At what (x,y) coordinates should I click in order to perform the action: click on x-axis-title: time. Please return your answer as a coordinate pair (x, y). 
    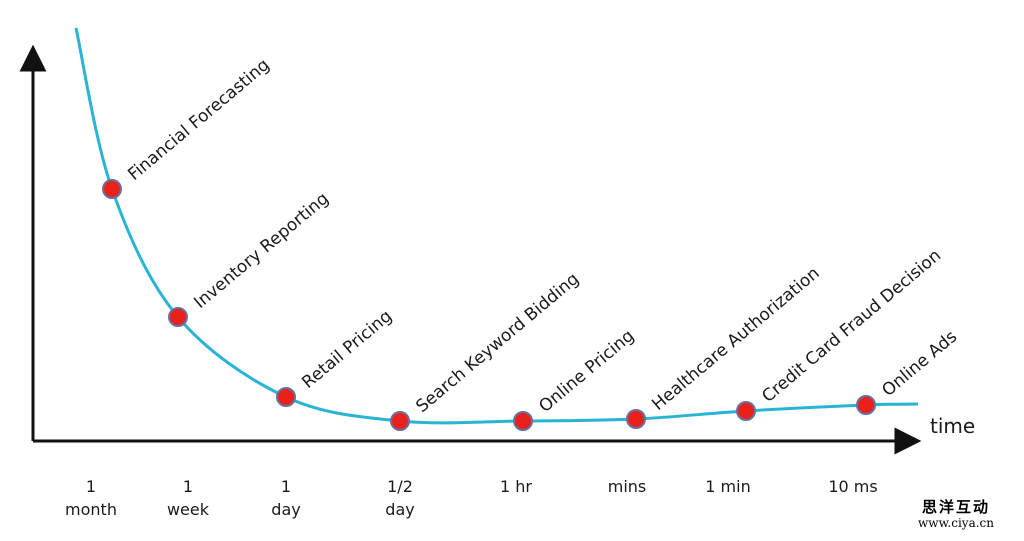
    Looking at the image, I should click on (952, 426).